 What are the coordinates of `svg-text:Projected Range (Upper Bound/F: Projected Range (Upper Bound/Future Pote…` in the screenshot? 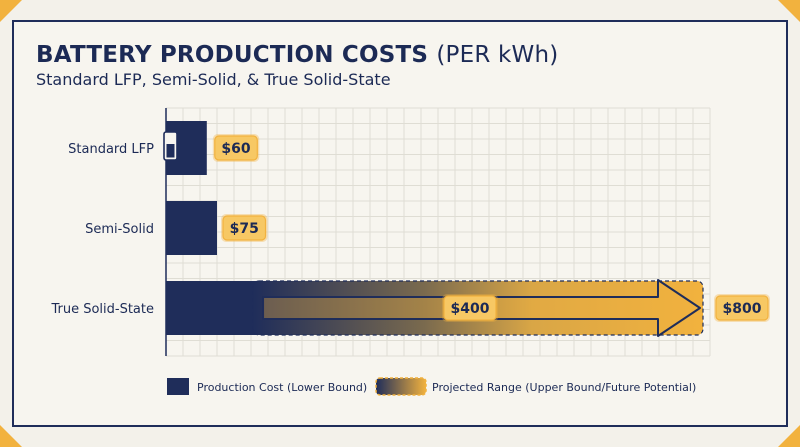 It's located at (564, 387).